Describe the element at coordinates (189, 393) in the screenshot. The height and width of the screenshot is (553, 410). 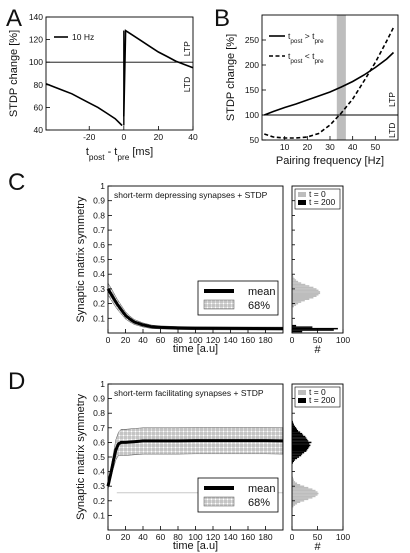
I see `panel-title: short-term facilitating synapses + STDP` at that location.